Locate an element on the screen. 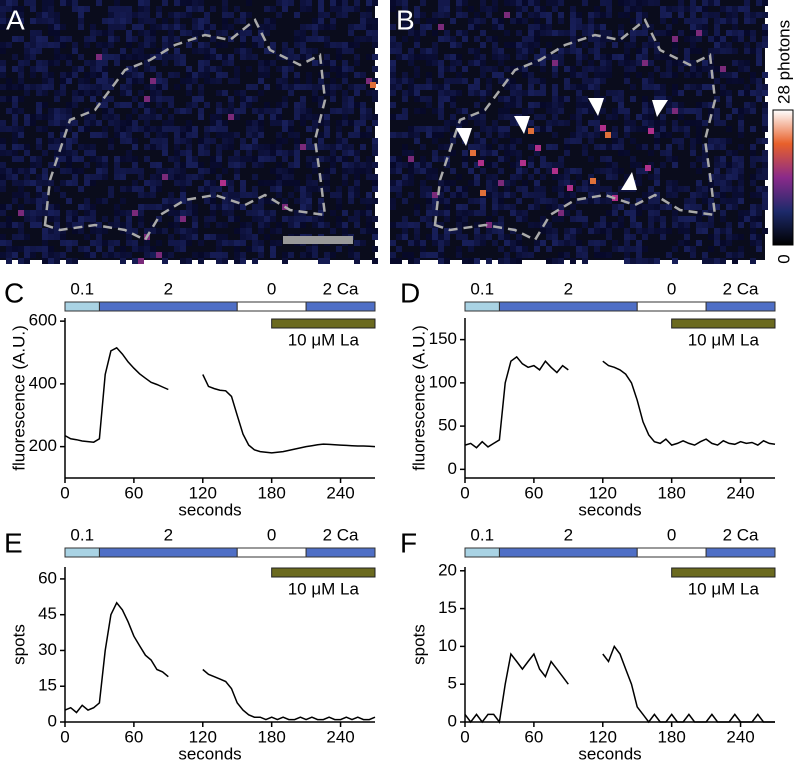 The image size is (796, 770). treatment-bar is located at coordinates (323, 323).